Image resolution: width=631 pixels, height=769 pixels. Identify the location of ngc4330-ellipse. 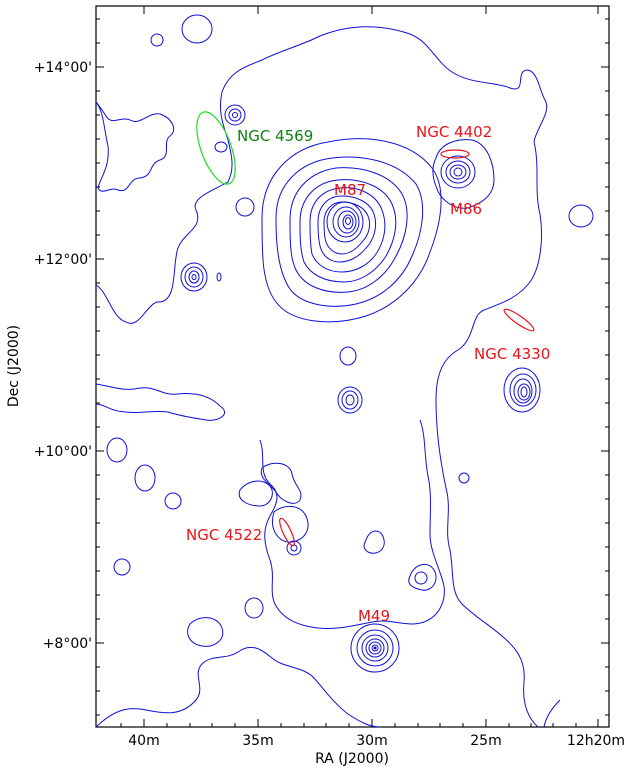
(519, 320).